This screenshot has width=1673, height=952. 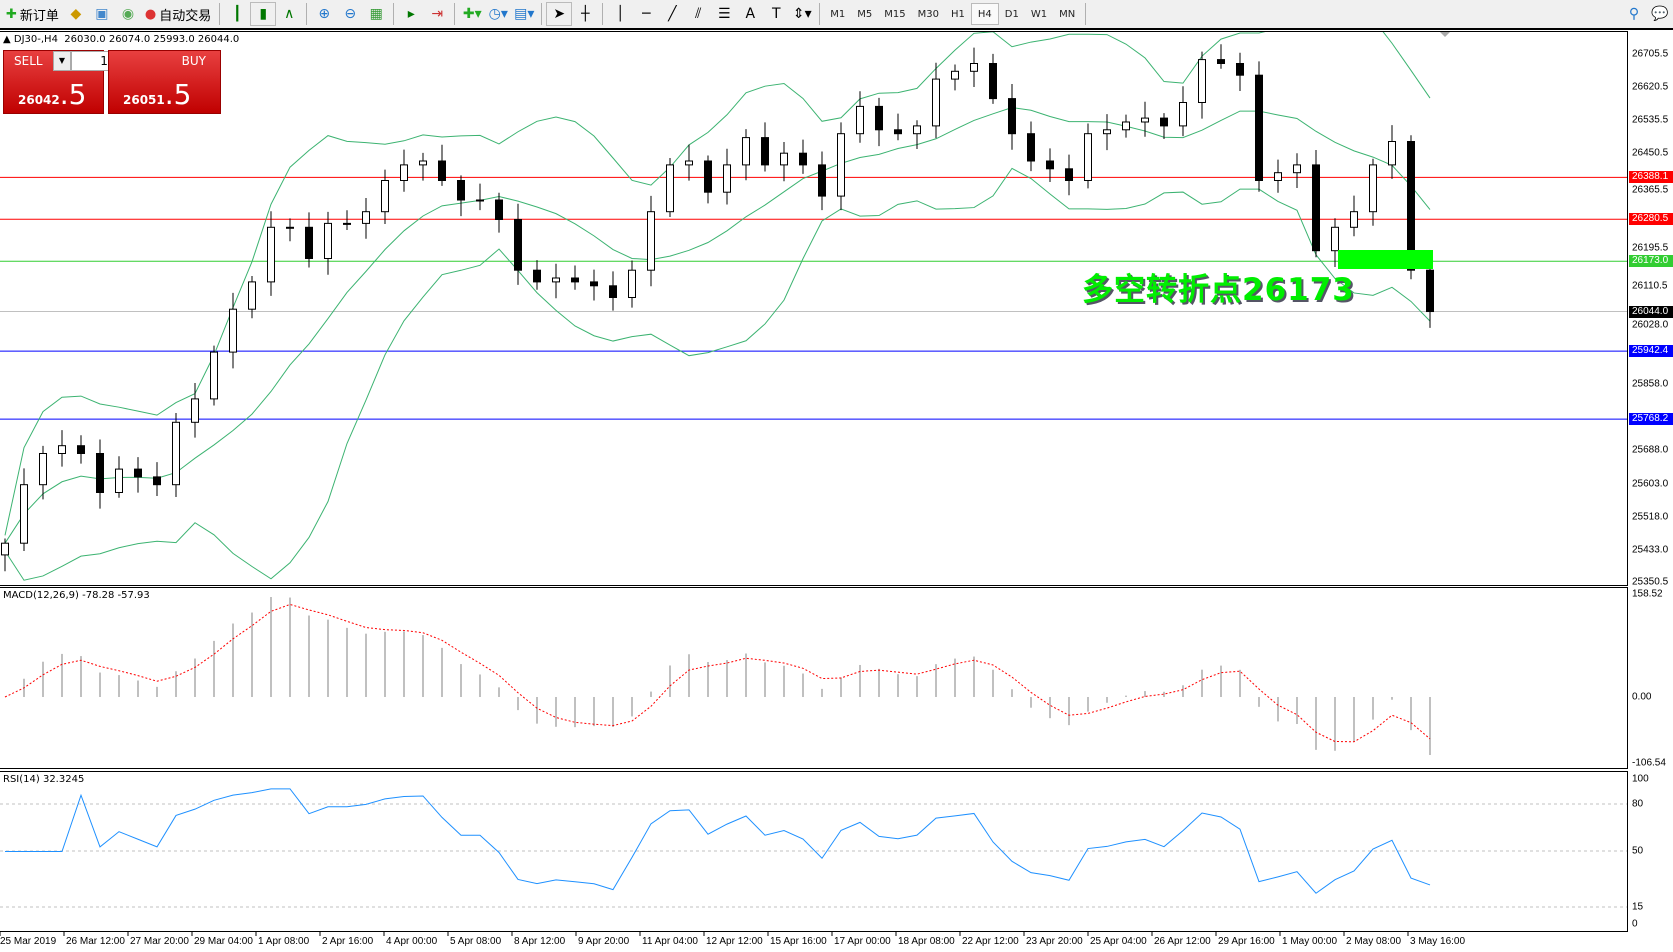 I want to click on time-axis-label: 22 Apr 12:00, so click(x=990, y=941).